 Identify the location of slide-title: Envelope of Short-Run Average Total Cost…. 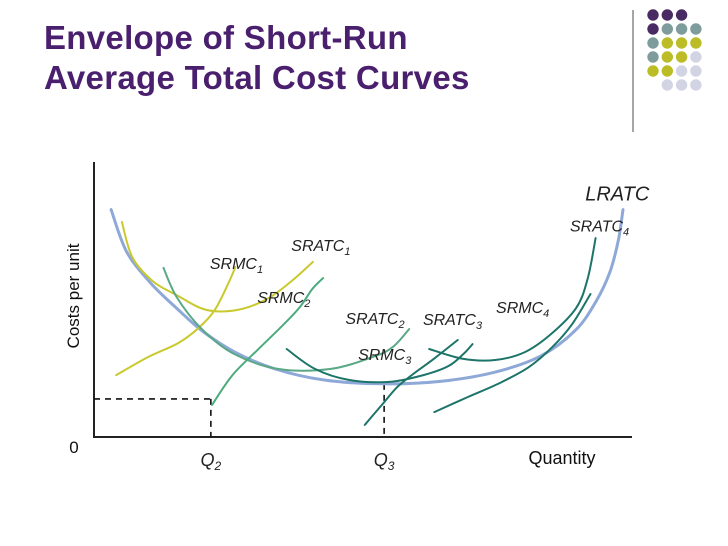
(324, 58).